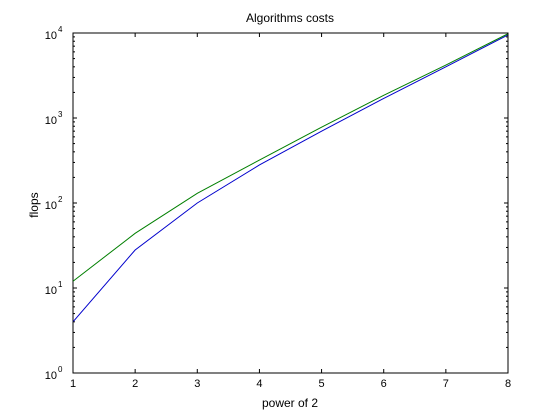  What do you see at coordinates (290, 403) in the screenshot?
I see `x-axis-label: power of 2` at bounding box center [290, 403].